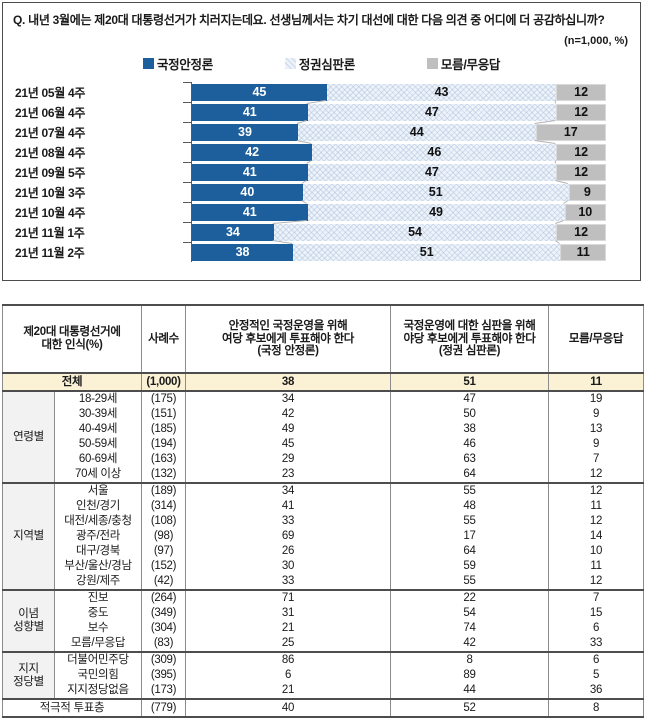  Describe the element at coordinates (98, 597) in the screenshot. I see `category-label: 진보` at that location.